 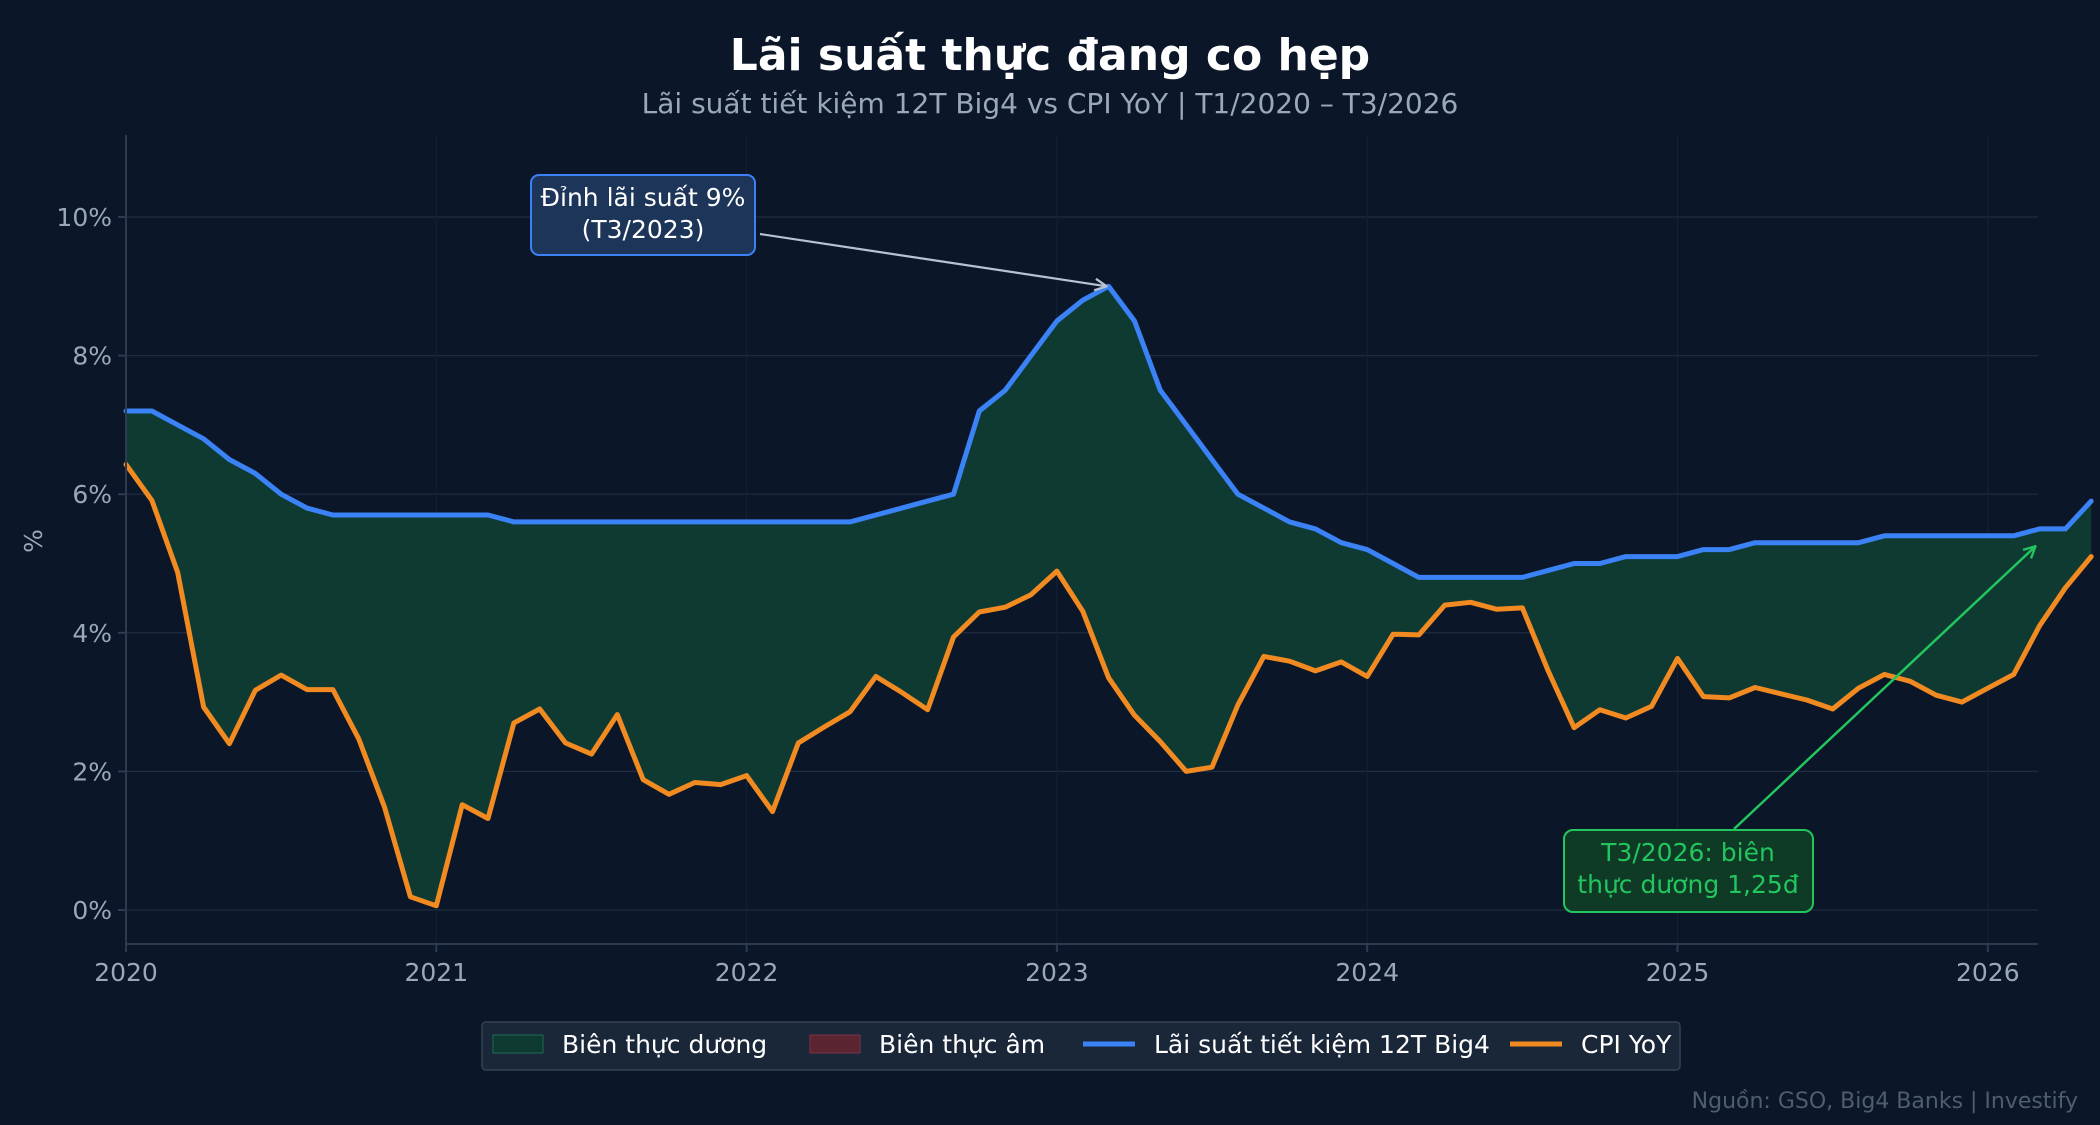 What do you see at coordinates (643, 197) in the screenshot?
I see `peak-annotation-text: Đỉnh lãi suất 9%` at bounding box center [643, 197].